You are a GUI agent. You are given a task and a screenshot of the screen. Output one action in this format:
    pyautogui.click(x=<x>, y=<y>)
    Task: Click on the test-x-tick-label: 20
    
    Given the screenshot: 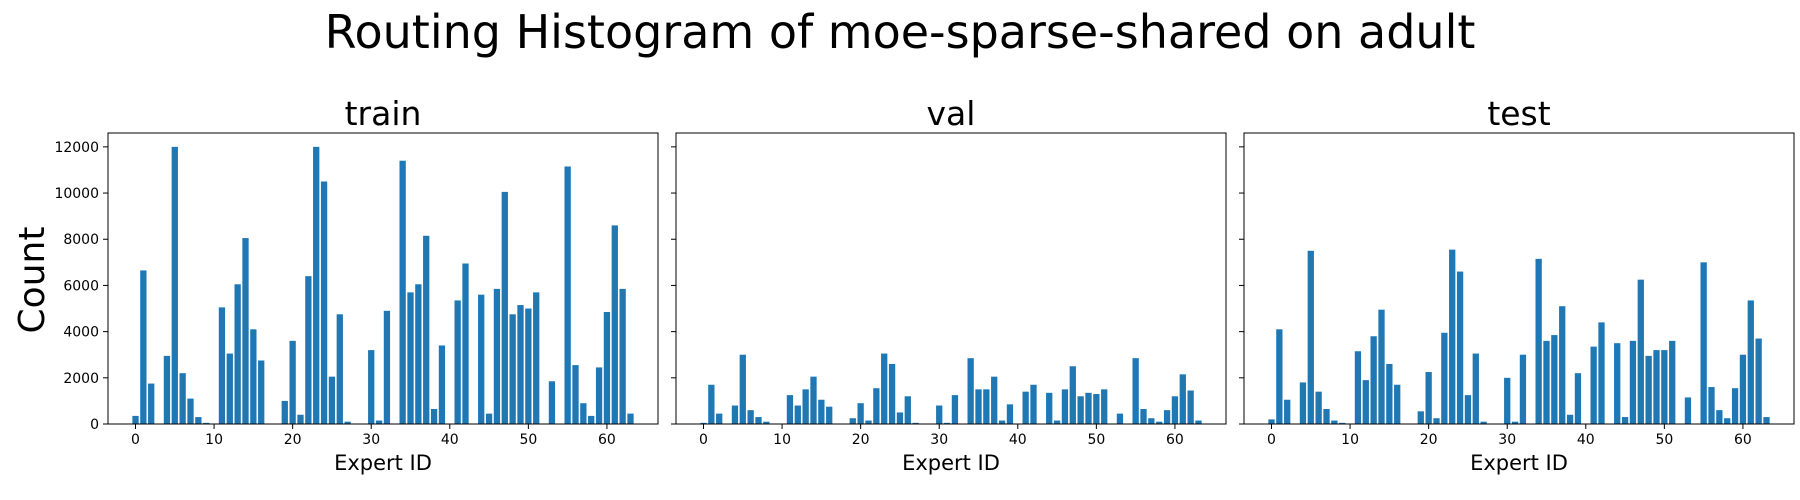 What is the action you would take?
    pyautogui.click(x=1429, y=440)
    